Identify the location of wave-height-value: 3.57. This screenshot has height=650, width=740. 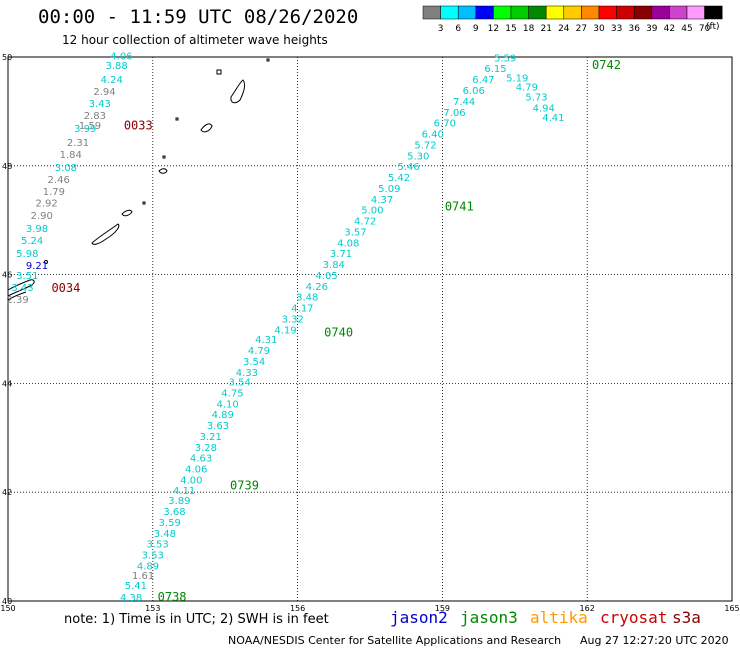
(355, 232).